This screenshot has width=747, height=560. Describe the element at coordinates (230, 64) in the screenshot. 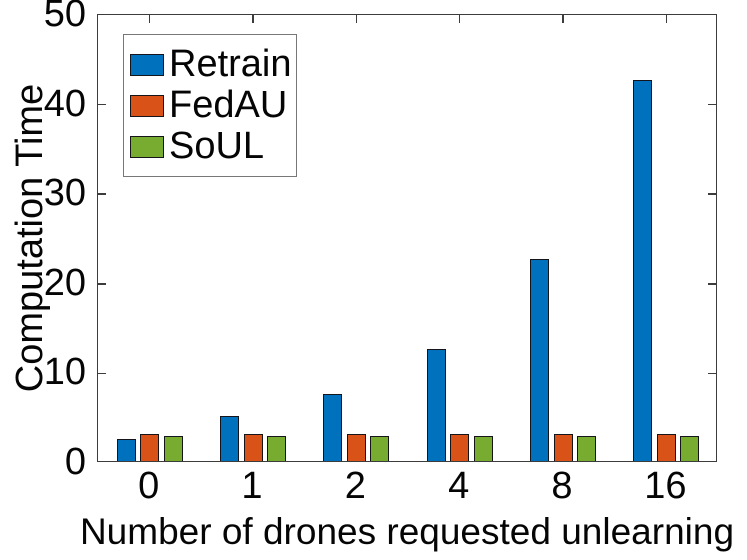

I see `legend-label-retrain: Retrain` at that location.